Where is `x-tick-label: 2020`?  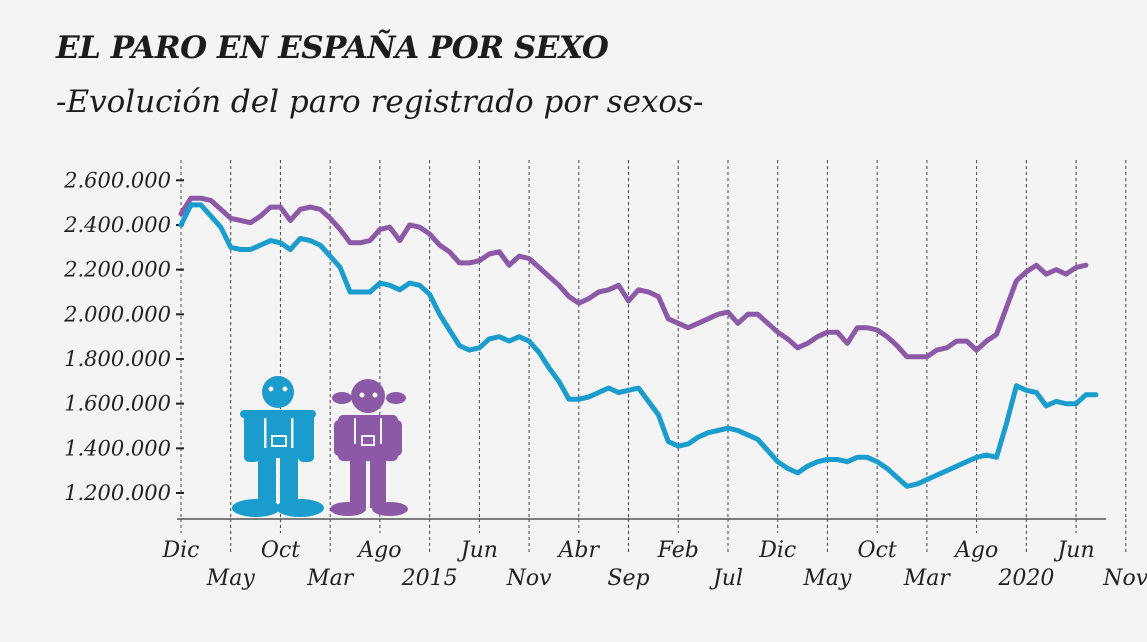 x-tick-label: 2020 is located at coordinates (1025, 578).